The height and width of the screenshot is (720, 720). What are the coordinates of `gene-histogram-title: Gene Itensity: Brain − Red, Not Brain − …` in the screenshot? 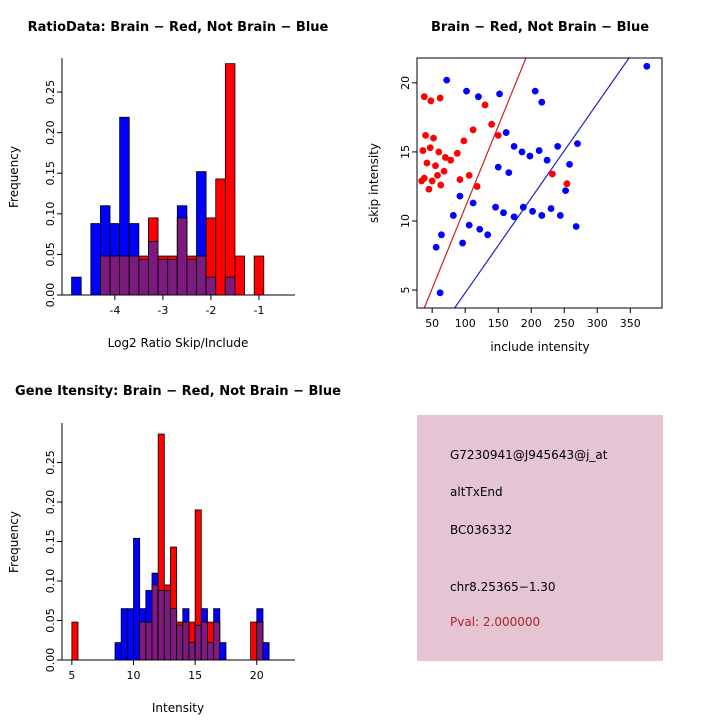 It's located at (178, 391).